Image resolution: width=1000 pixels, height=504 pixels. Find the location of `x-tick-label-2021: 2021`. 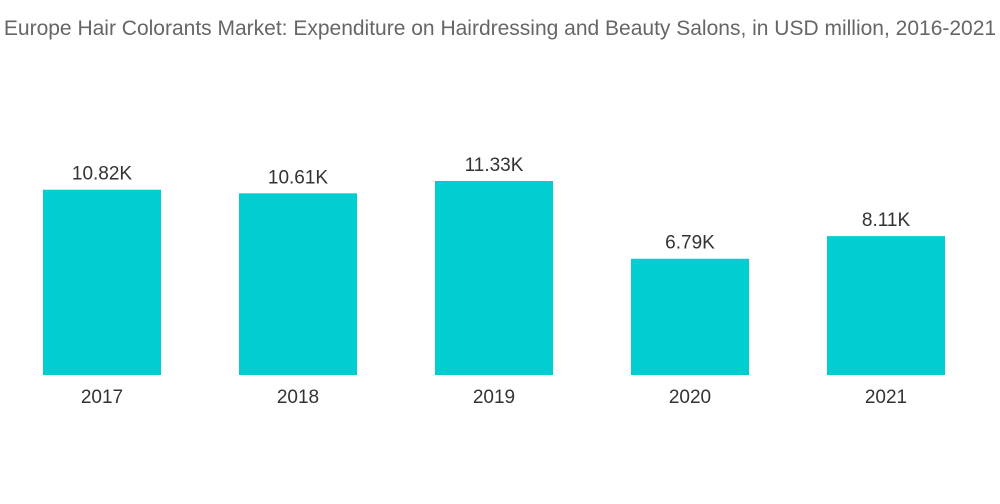

x-tick-label-2021: 2021 is located at coordinates (886, 397).